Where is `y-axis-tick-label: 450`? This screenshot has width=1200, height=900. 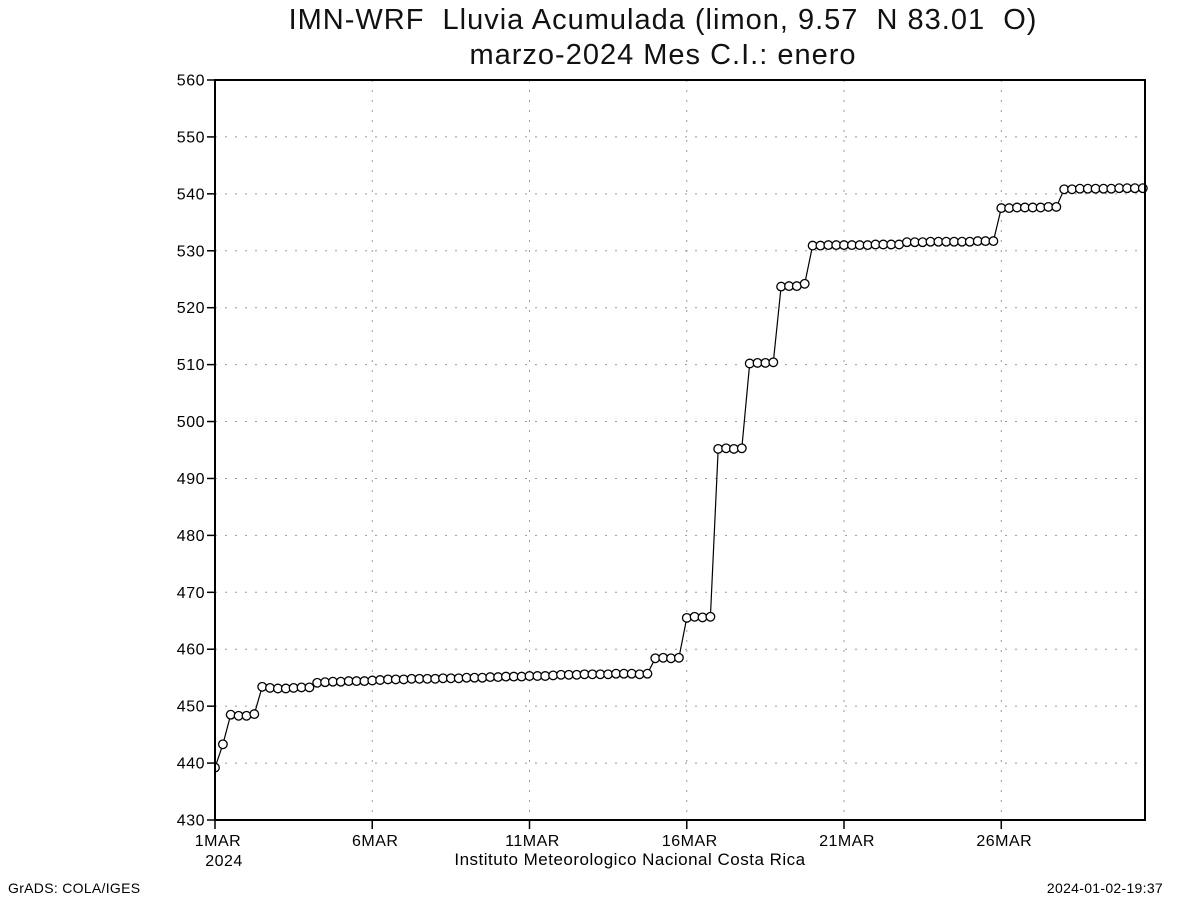
y-axis-tick-label: 450 is located at coordinates (191, 707).